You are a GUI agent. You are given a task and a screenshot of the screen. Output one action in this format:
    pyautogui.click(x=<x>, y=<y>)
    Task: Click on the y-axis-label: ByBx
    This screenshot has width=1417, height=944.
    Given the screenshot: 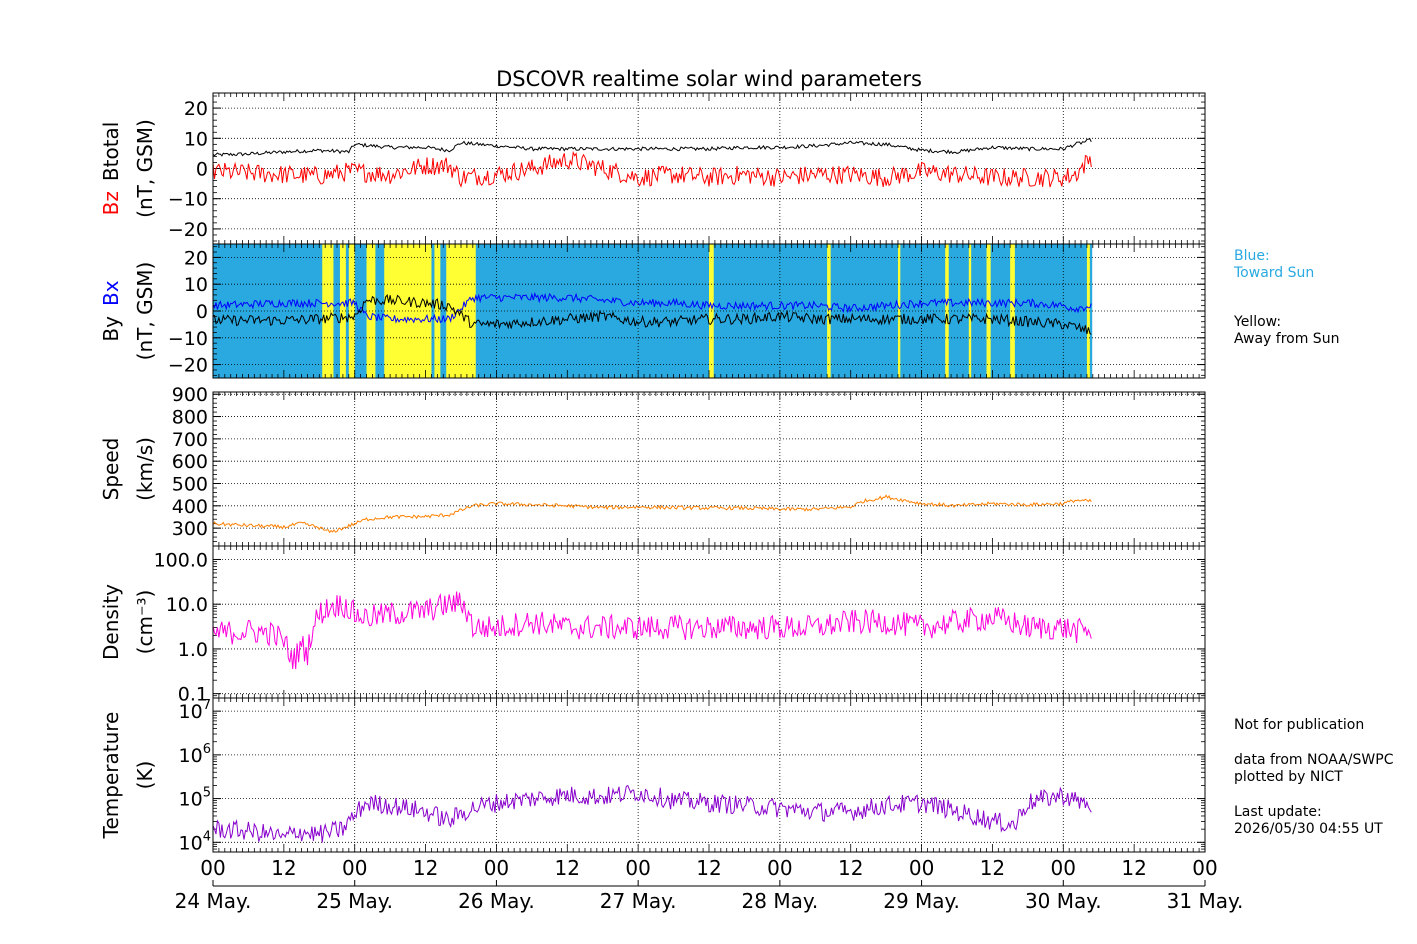 What is the action you would take?
    pyautogui.click(x=111, y=310)
    